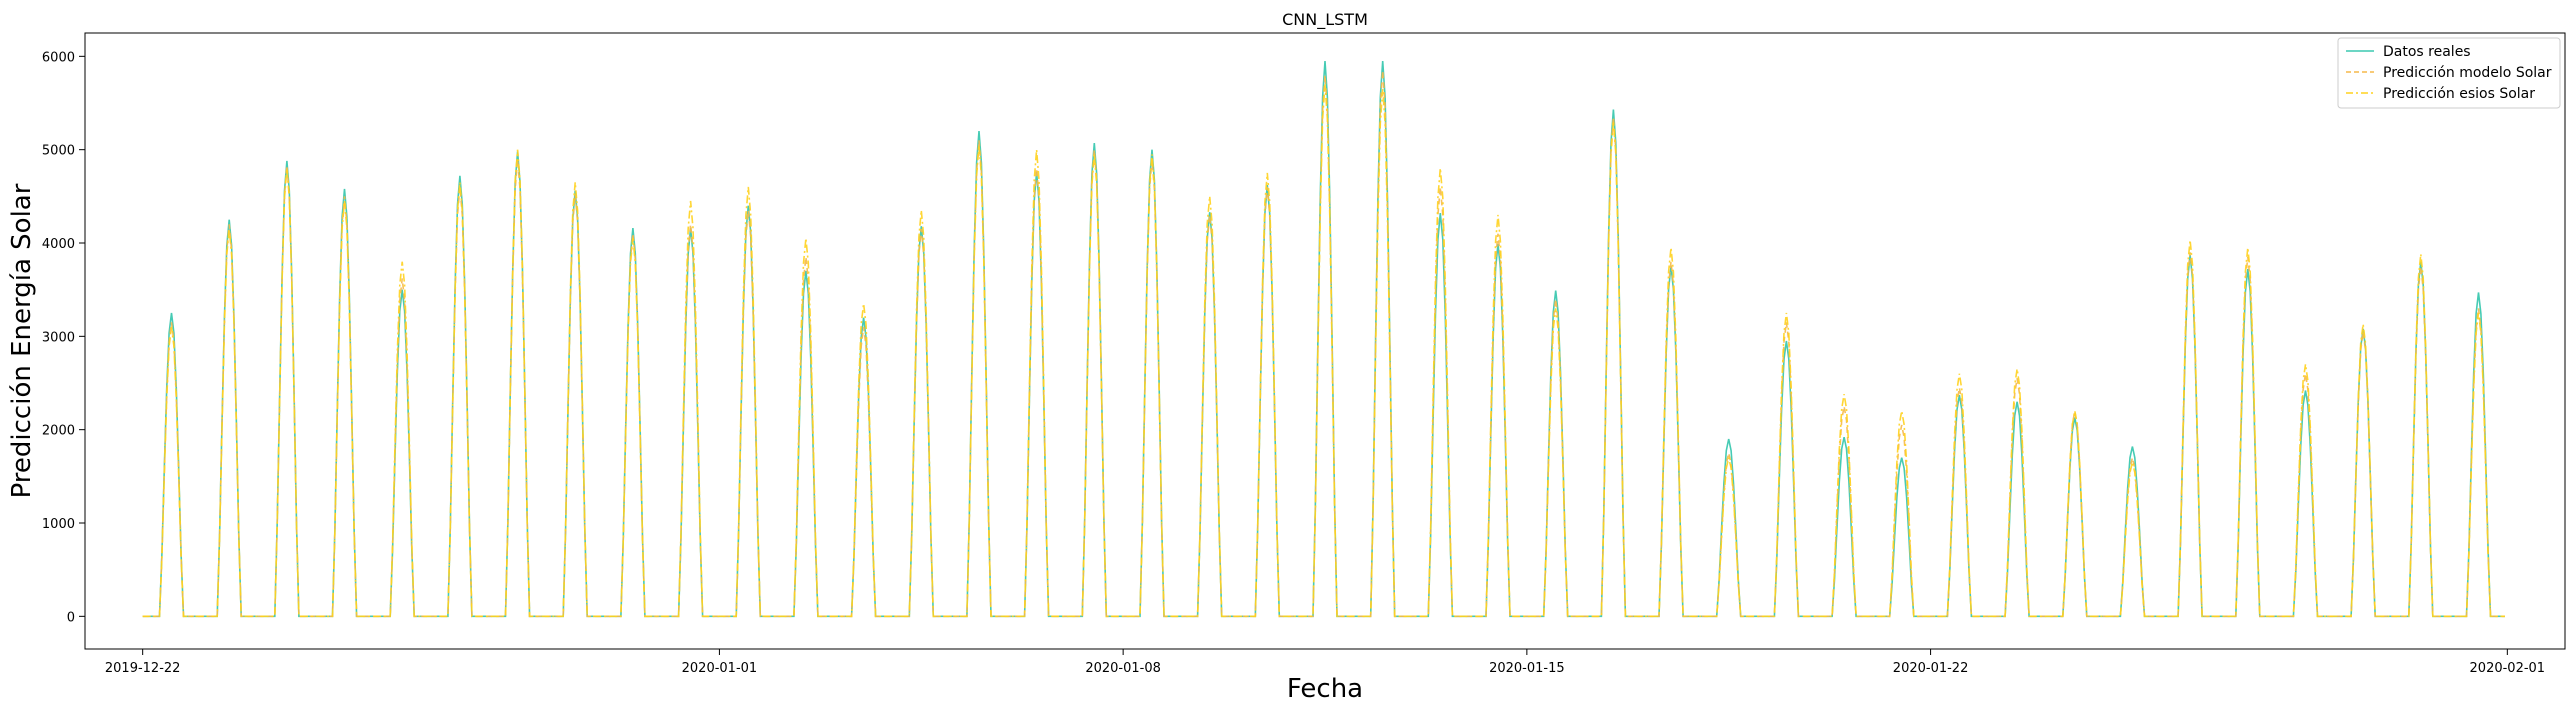  I want to click on y-tick-label: 5000, so click(58, 151).